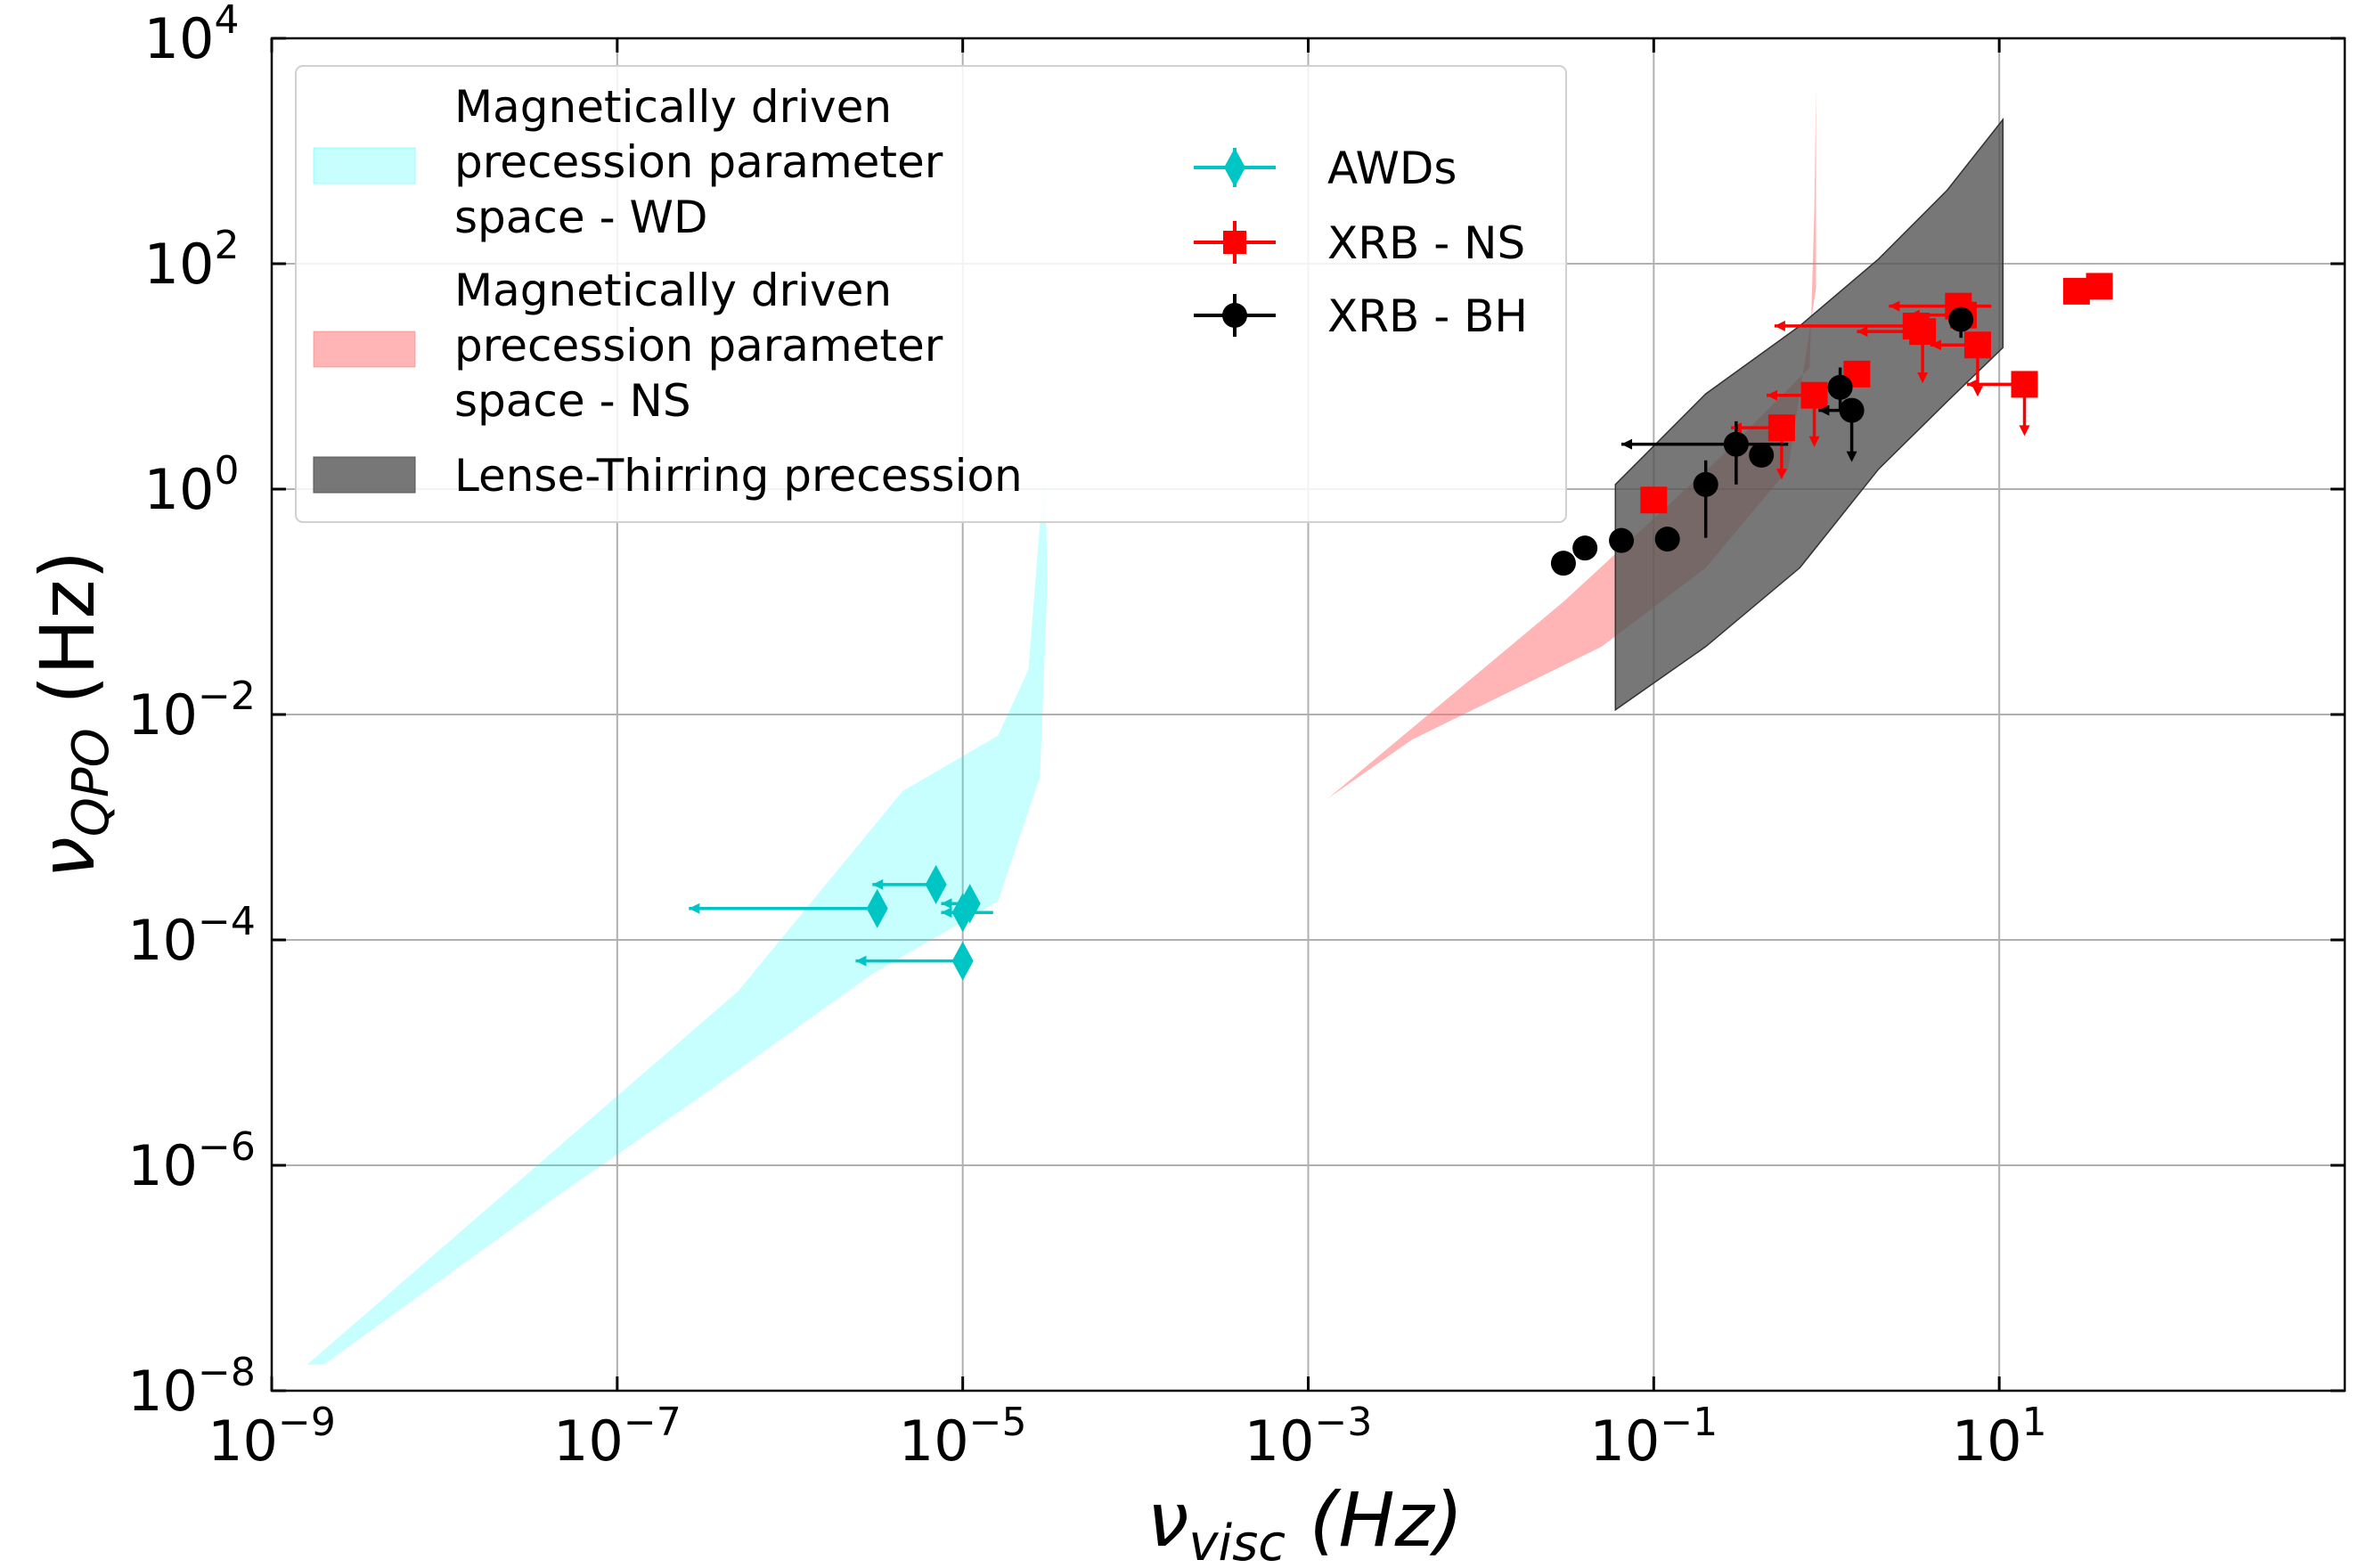 This screenshot has width=2359, height=1568. What do you see at coordinates (364, 475) in the screenshot?
I see `legend-swatch-lt-band` at bounding box center [364, 475].